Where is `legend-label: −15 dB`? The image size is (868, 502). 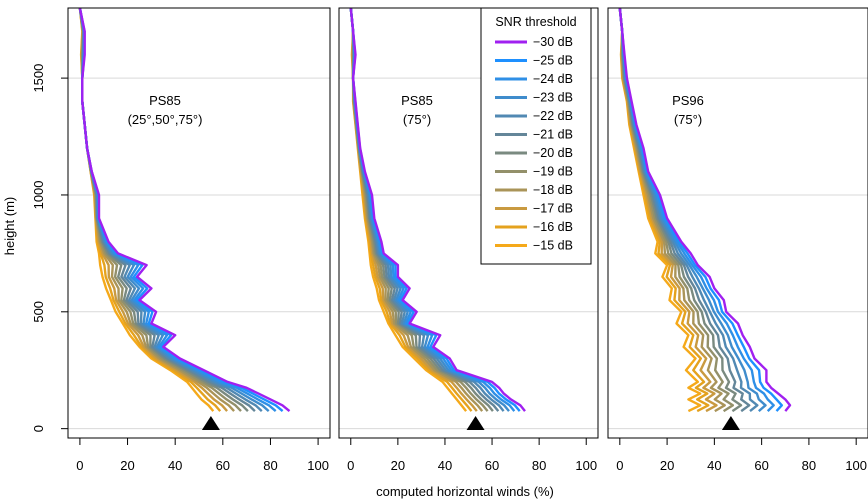
legend-label: −15 dB is located at coordinates (553, 246).